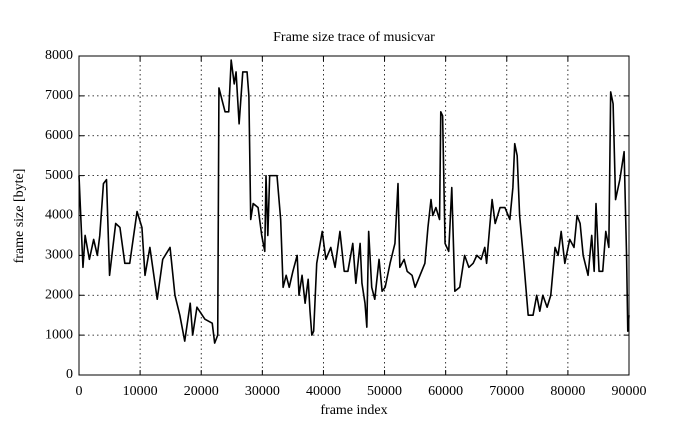  Describe the element at coordinates (140, 391) in the screenshot. I see `x-tick-label: 10000` at that location.